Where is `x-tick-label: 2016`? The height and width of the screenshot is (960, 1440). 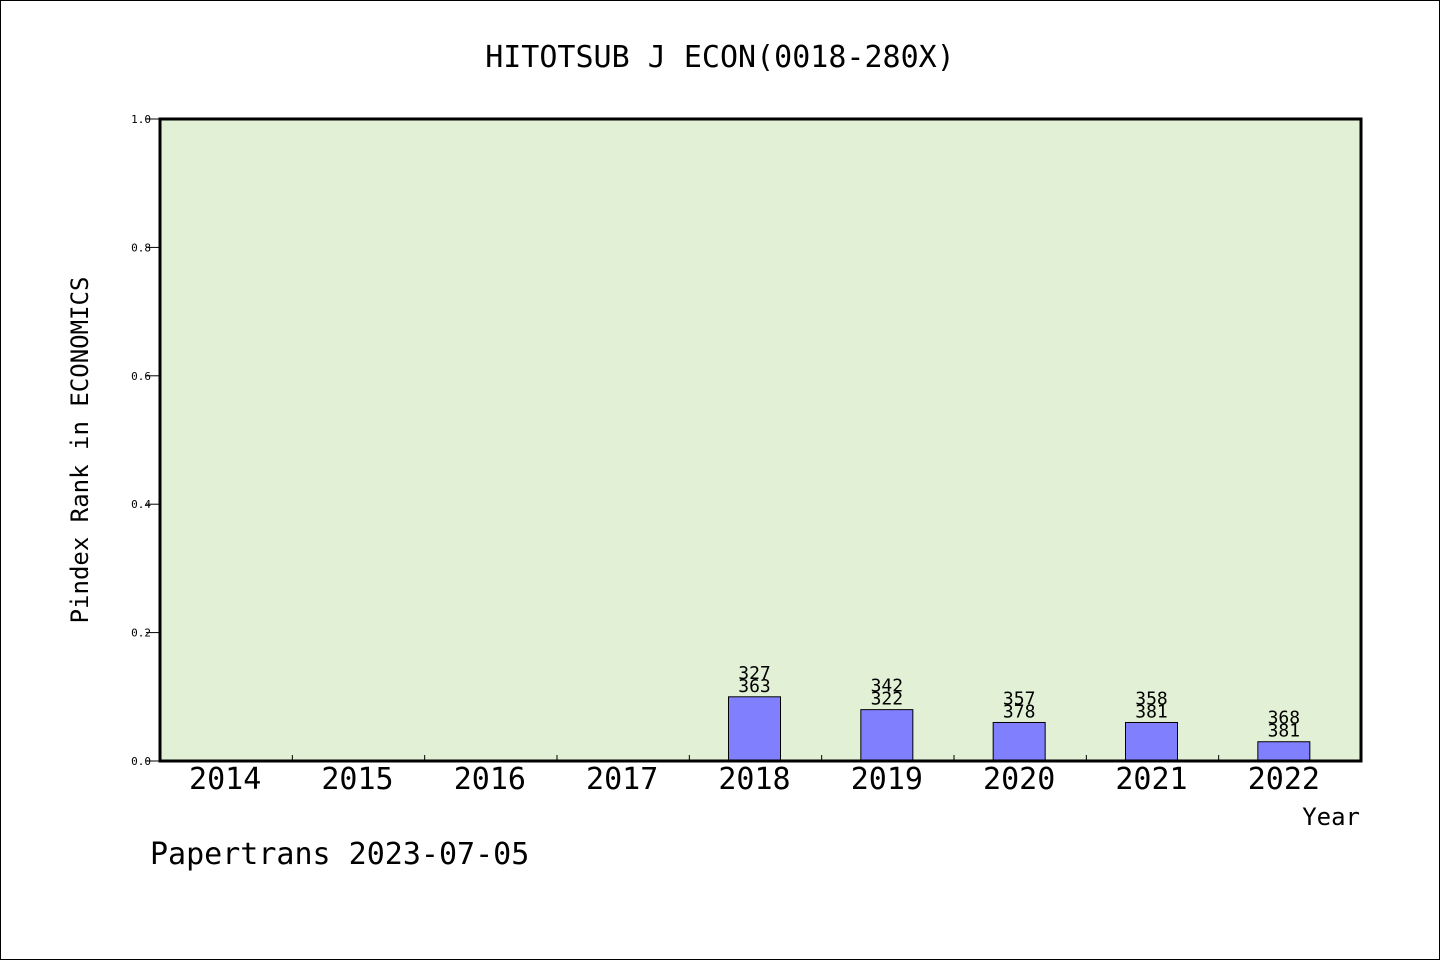 x-tick-label: 2016 is located at coordinates (490, 779).